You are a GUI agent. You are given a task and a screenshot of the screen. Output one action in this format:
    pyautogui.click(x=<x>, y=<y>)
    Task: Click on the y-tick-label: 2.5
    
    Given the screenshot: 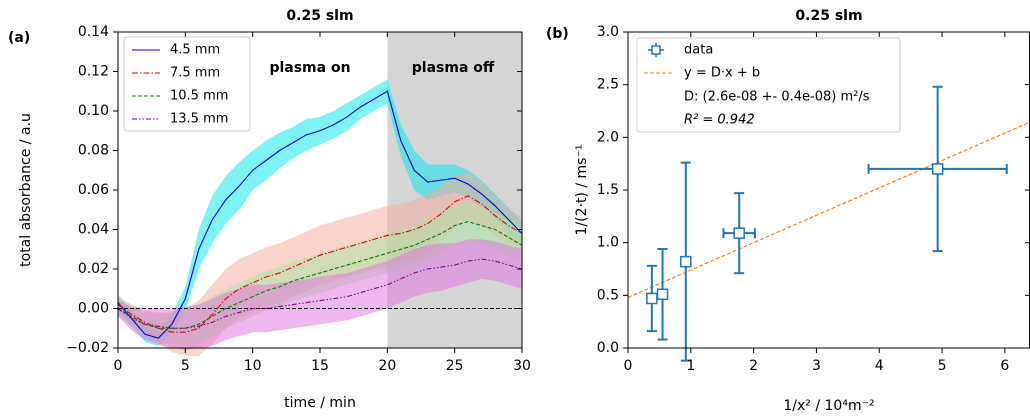 What is the action you would take?
    pyautogui.click(x=608, y=85)
    